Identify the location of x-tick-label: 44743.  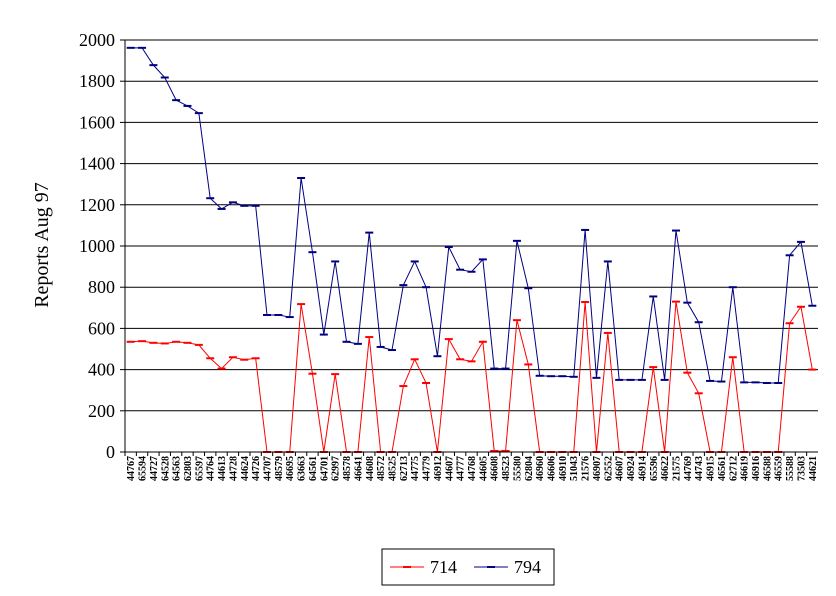
(699, 468).